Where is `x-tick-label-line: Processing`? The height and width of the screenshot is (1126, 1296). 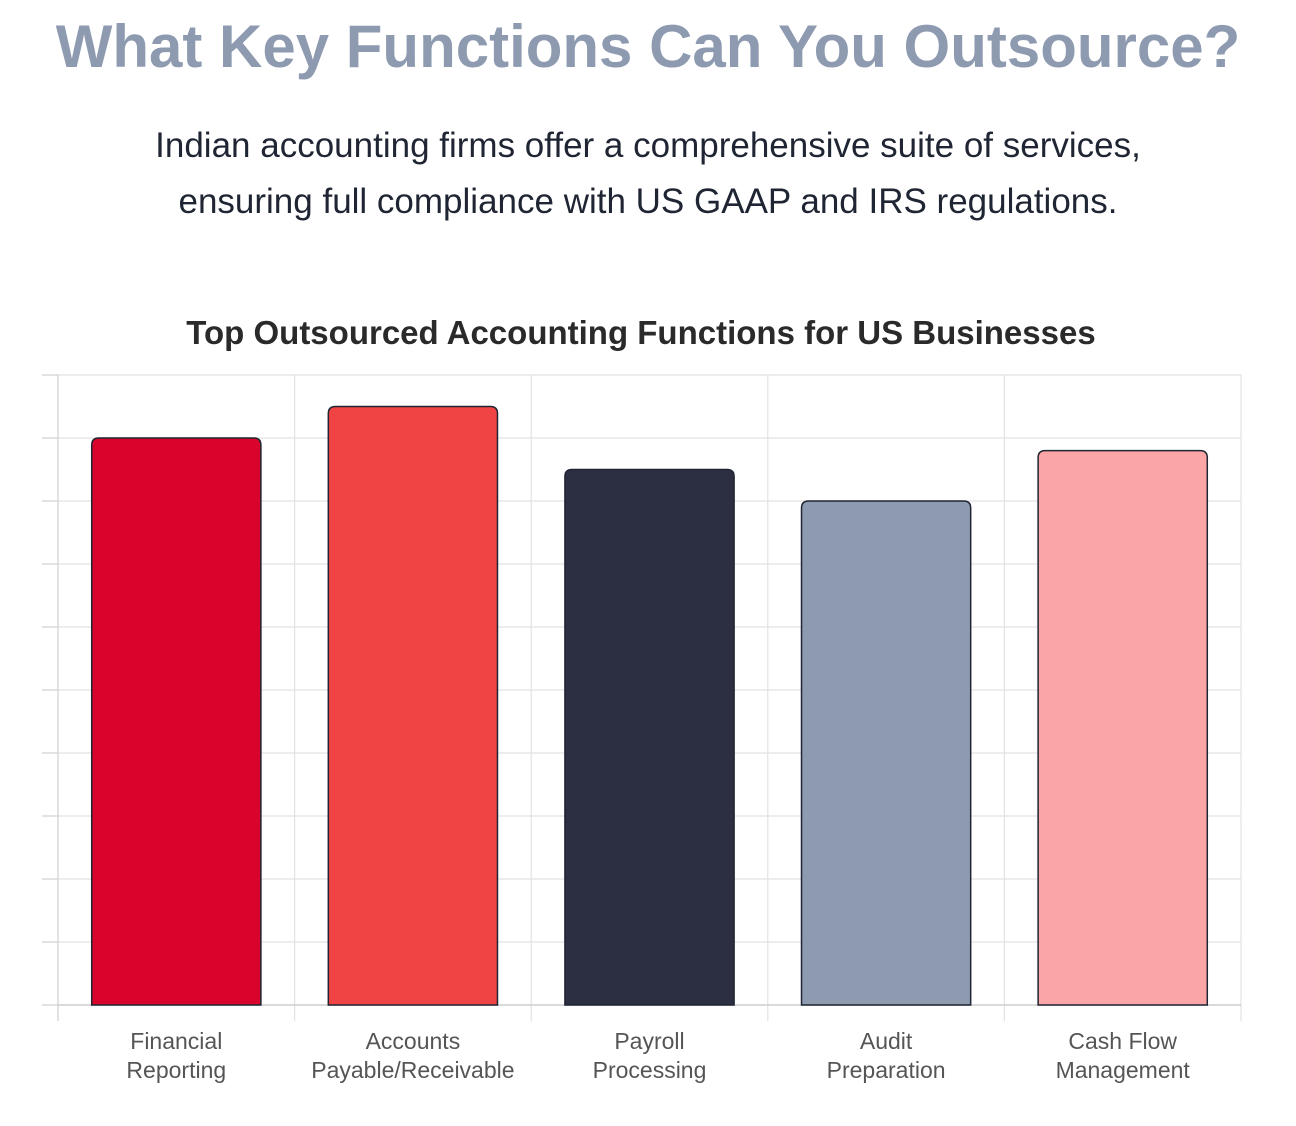 x-tick-label-line: Processing is located at coordinates (650, 1070).